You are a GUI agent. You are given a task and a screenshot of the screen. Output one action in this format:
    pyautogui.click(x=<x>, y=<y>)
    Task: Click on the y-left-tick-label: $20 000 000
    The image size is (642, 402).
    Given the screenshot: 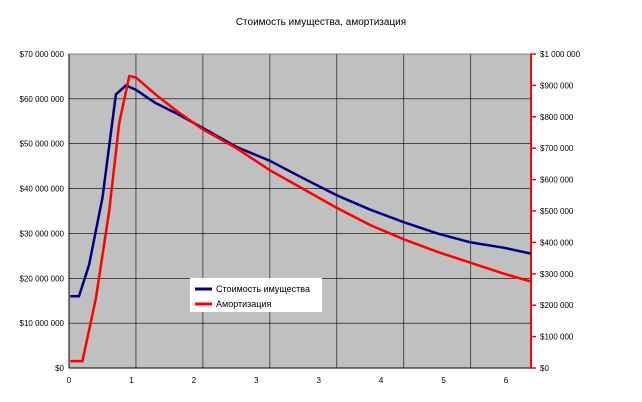 What is the action you would take?
    pyautogui.click(x=42, y=278)
    